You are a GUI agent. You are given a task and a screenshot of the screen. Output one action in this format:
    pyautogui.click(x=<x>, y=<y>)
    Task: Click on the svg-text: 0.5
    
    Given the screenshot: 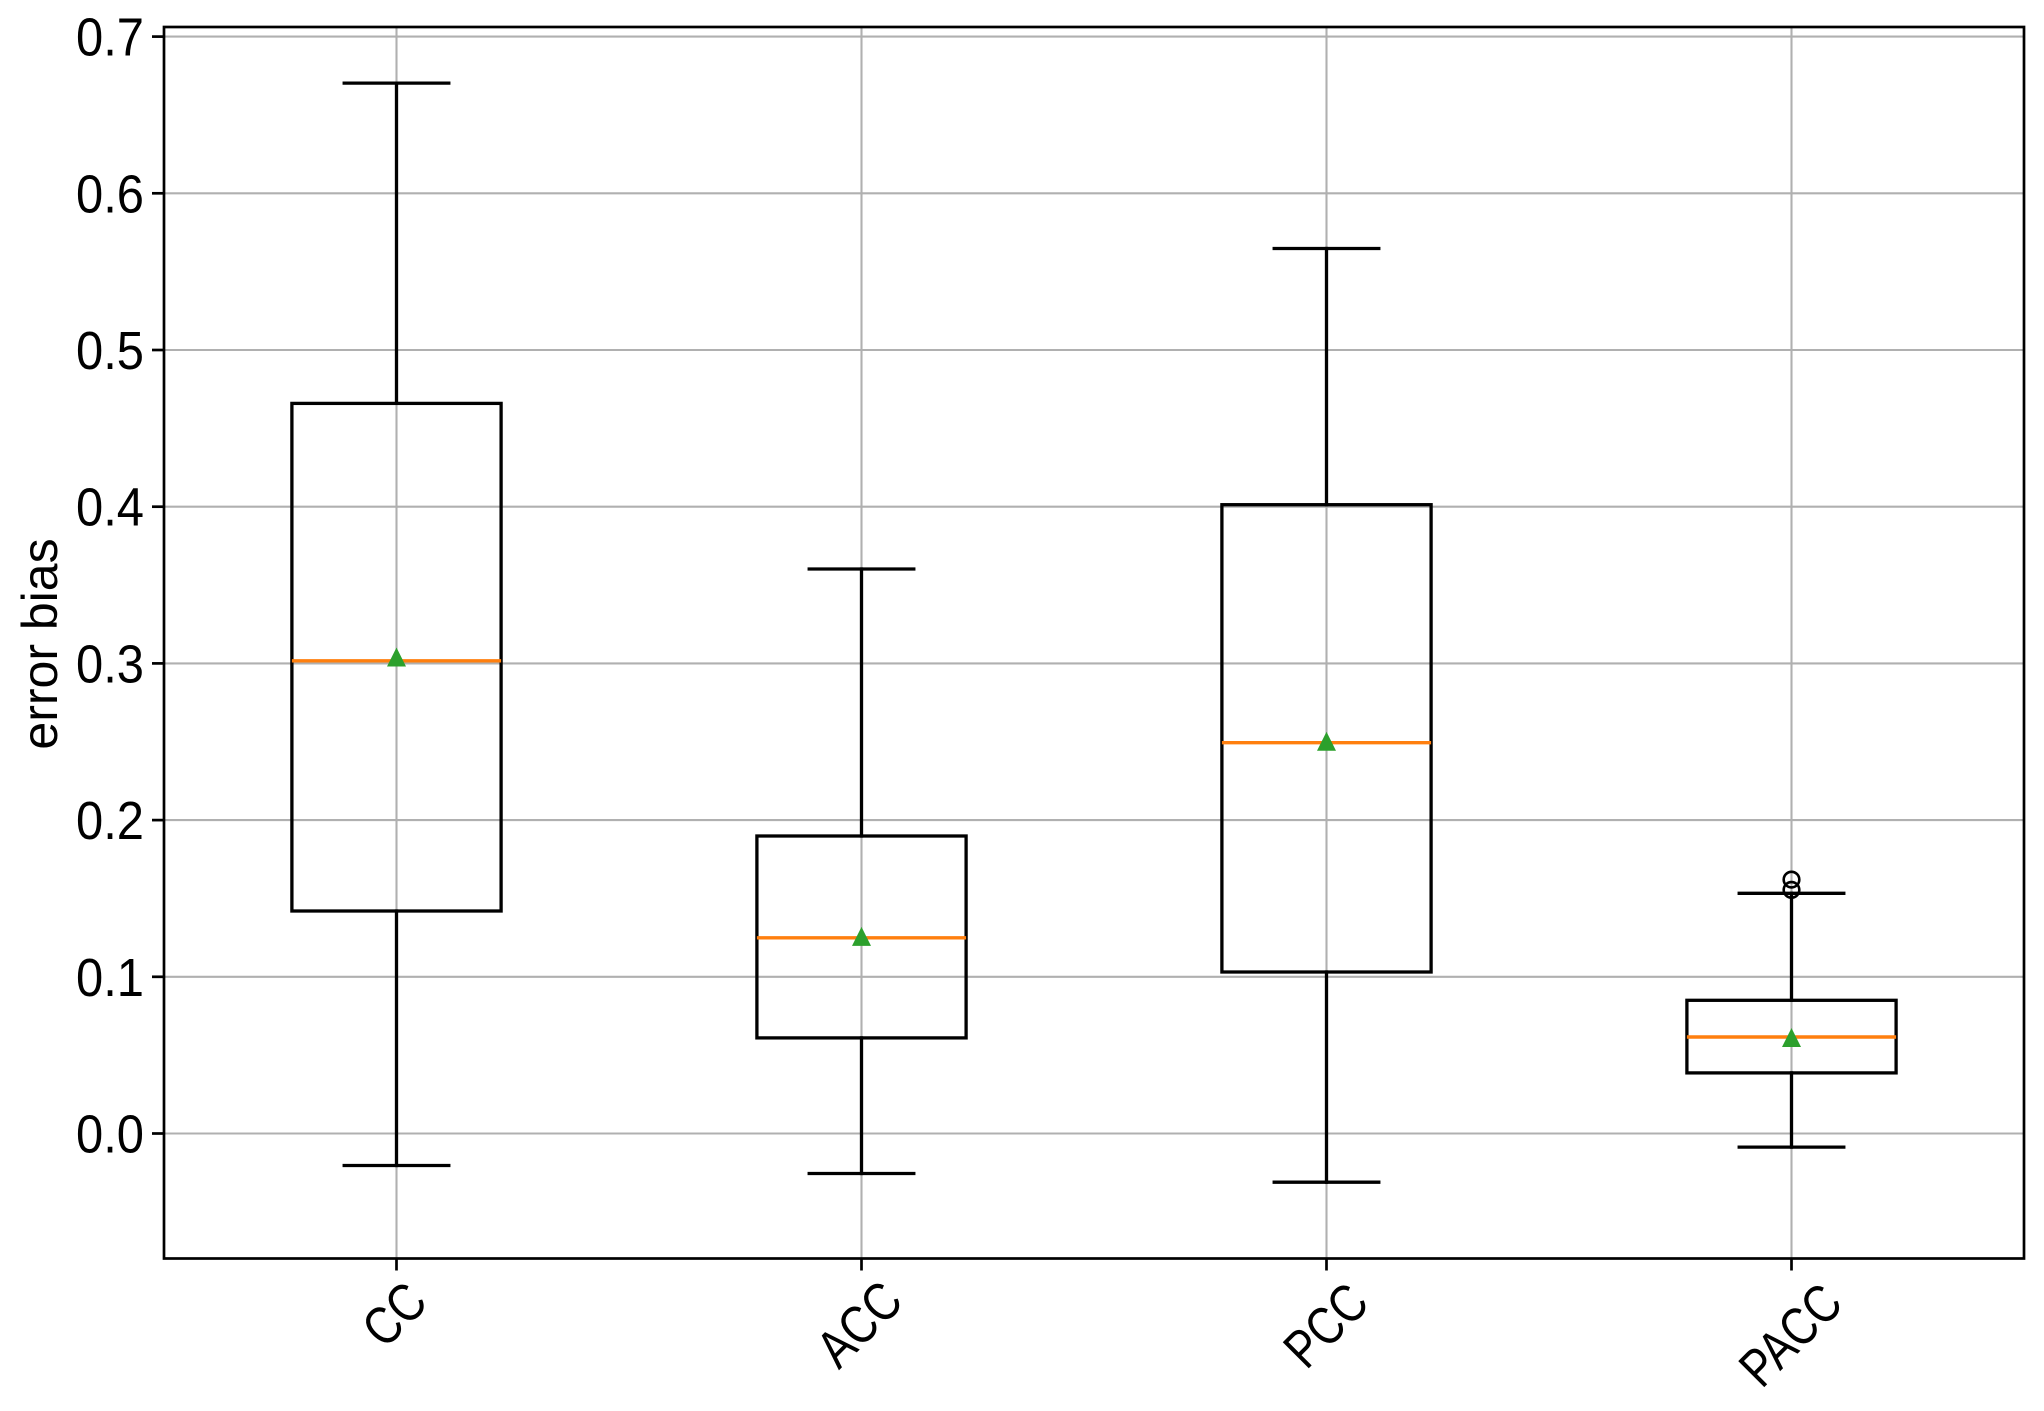 What is the action you would take?
    pyautogui.click(x=110, y=351)
    